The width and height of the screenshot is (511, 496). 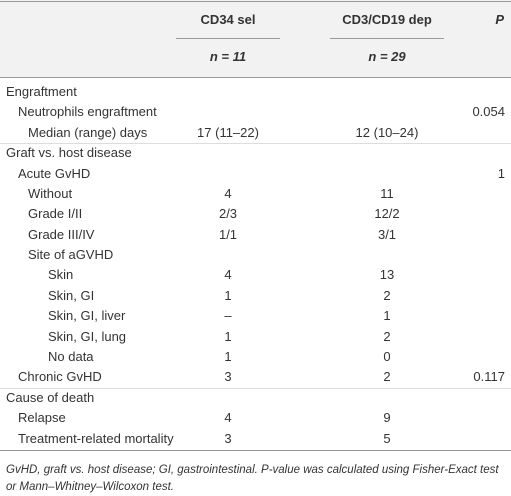 What do you see at coordinates (499, 19) in the screenshot?
I see `column-header: P` at bounding box center [499, 19].